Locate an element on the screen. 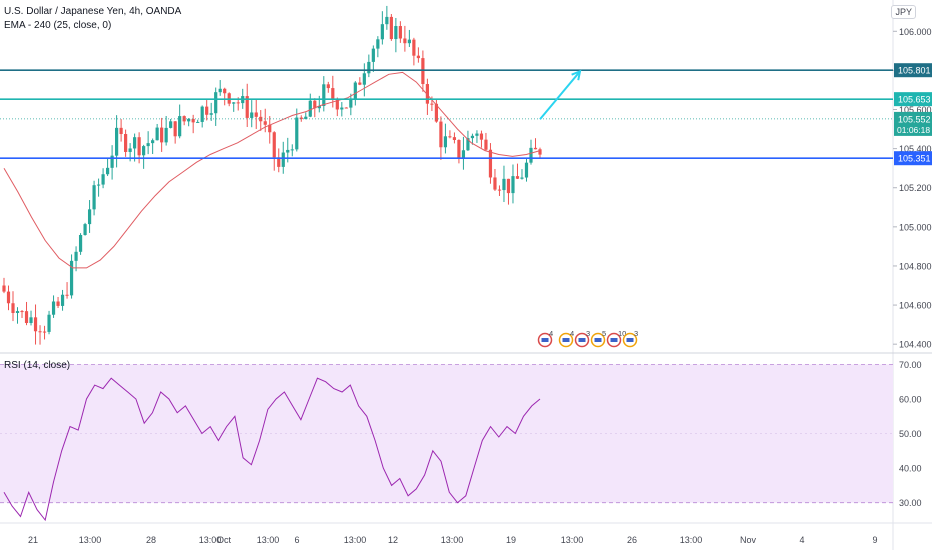 The width and height of the screenshot is (932, 555). rsi-legend: RSI (14, close) is located at coordinates (37, 365).